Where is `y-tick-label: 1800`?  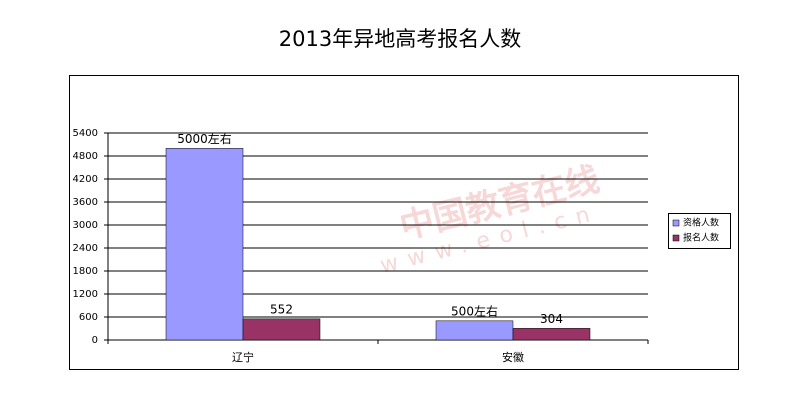
y-tick-label: 1800 is located at coordinates (85, 271).